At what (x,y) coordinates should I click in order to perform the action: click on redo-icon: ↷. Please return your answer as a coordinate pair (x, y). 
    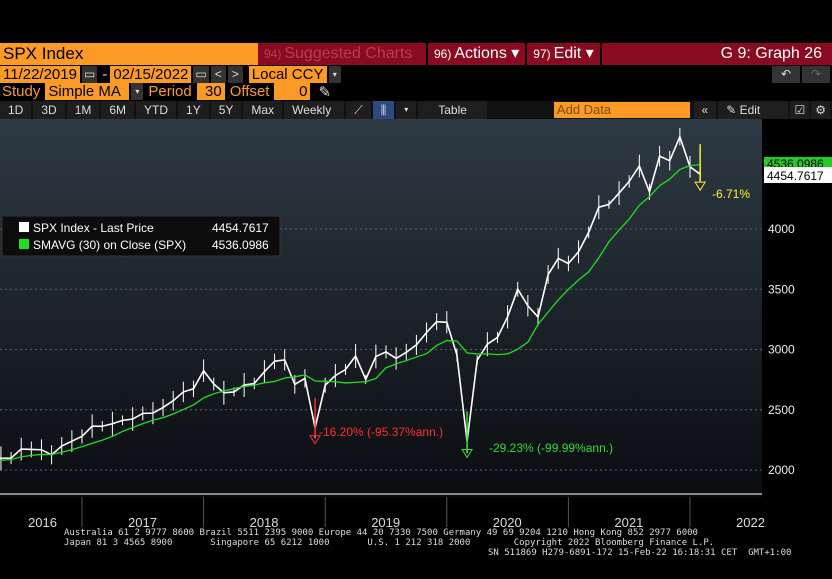
    Looking at the image, I should click on (816, 74).